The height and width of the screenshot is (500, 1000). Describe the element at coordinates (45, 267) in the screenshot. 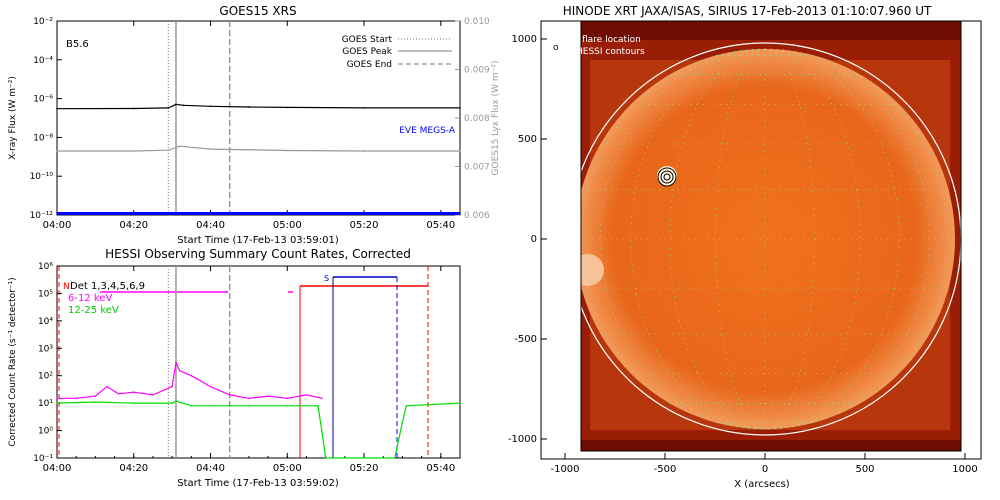

I see `hessi-ytick-label: 10⁶` at that location.